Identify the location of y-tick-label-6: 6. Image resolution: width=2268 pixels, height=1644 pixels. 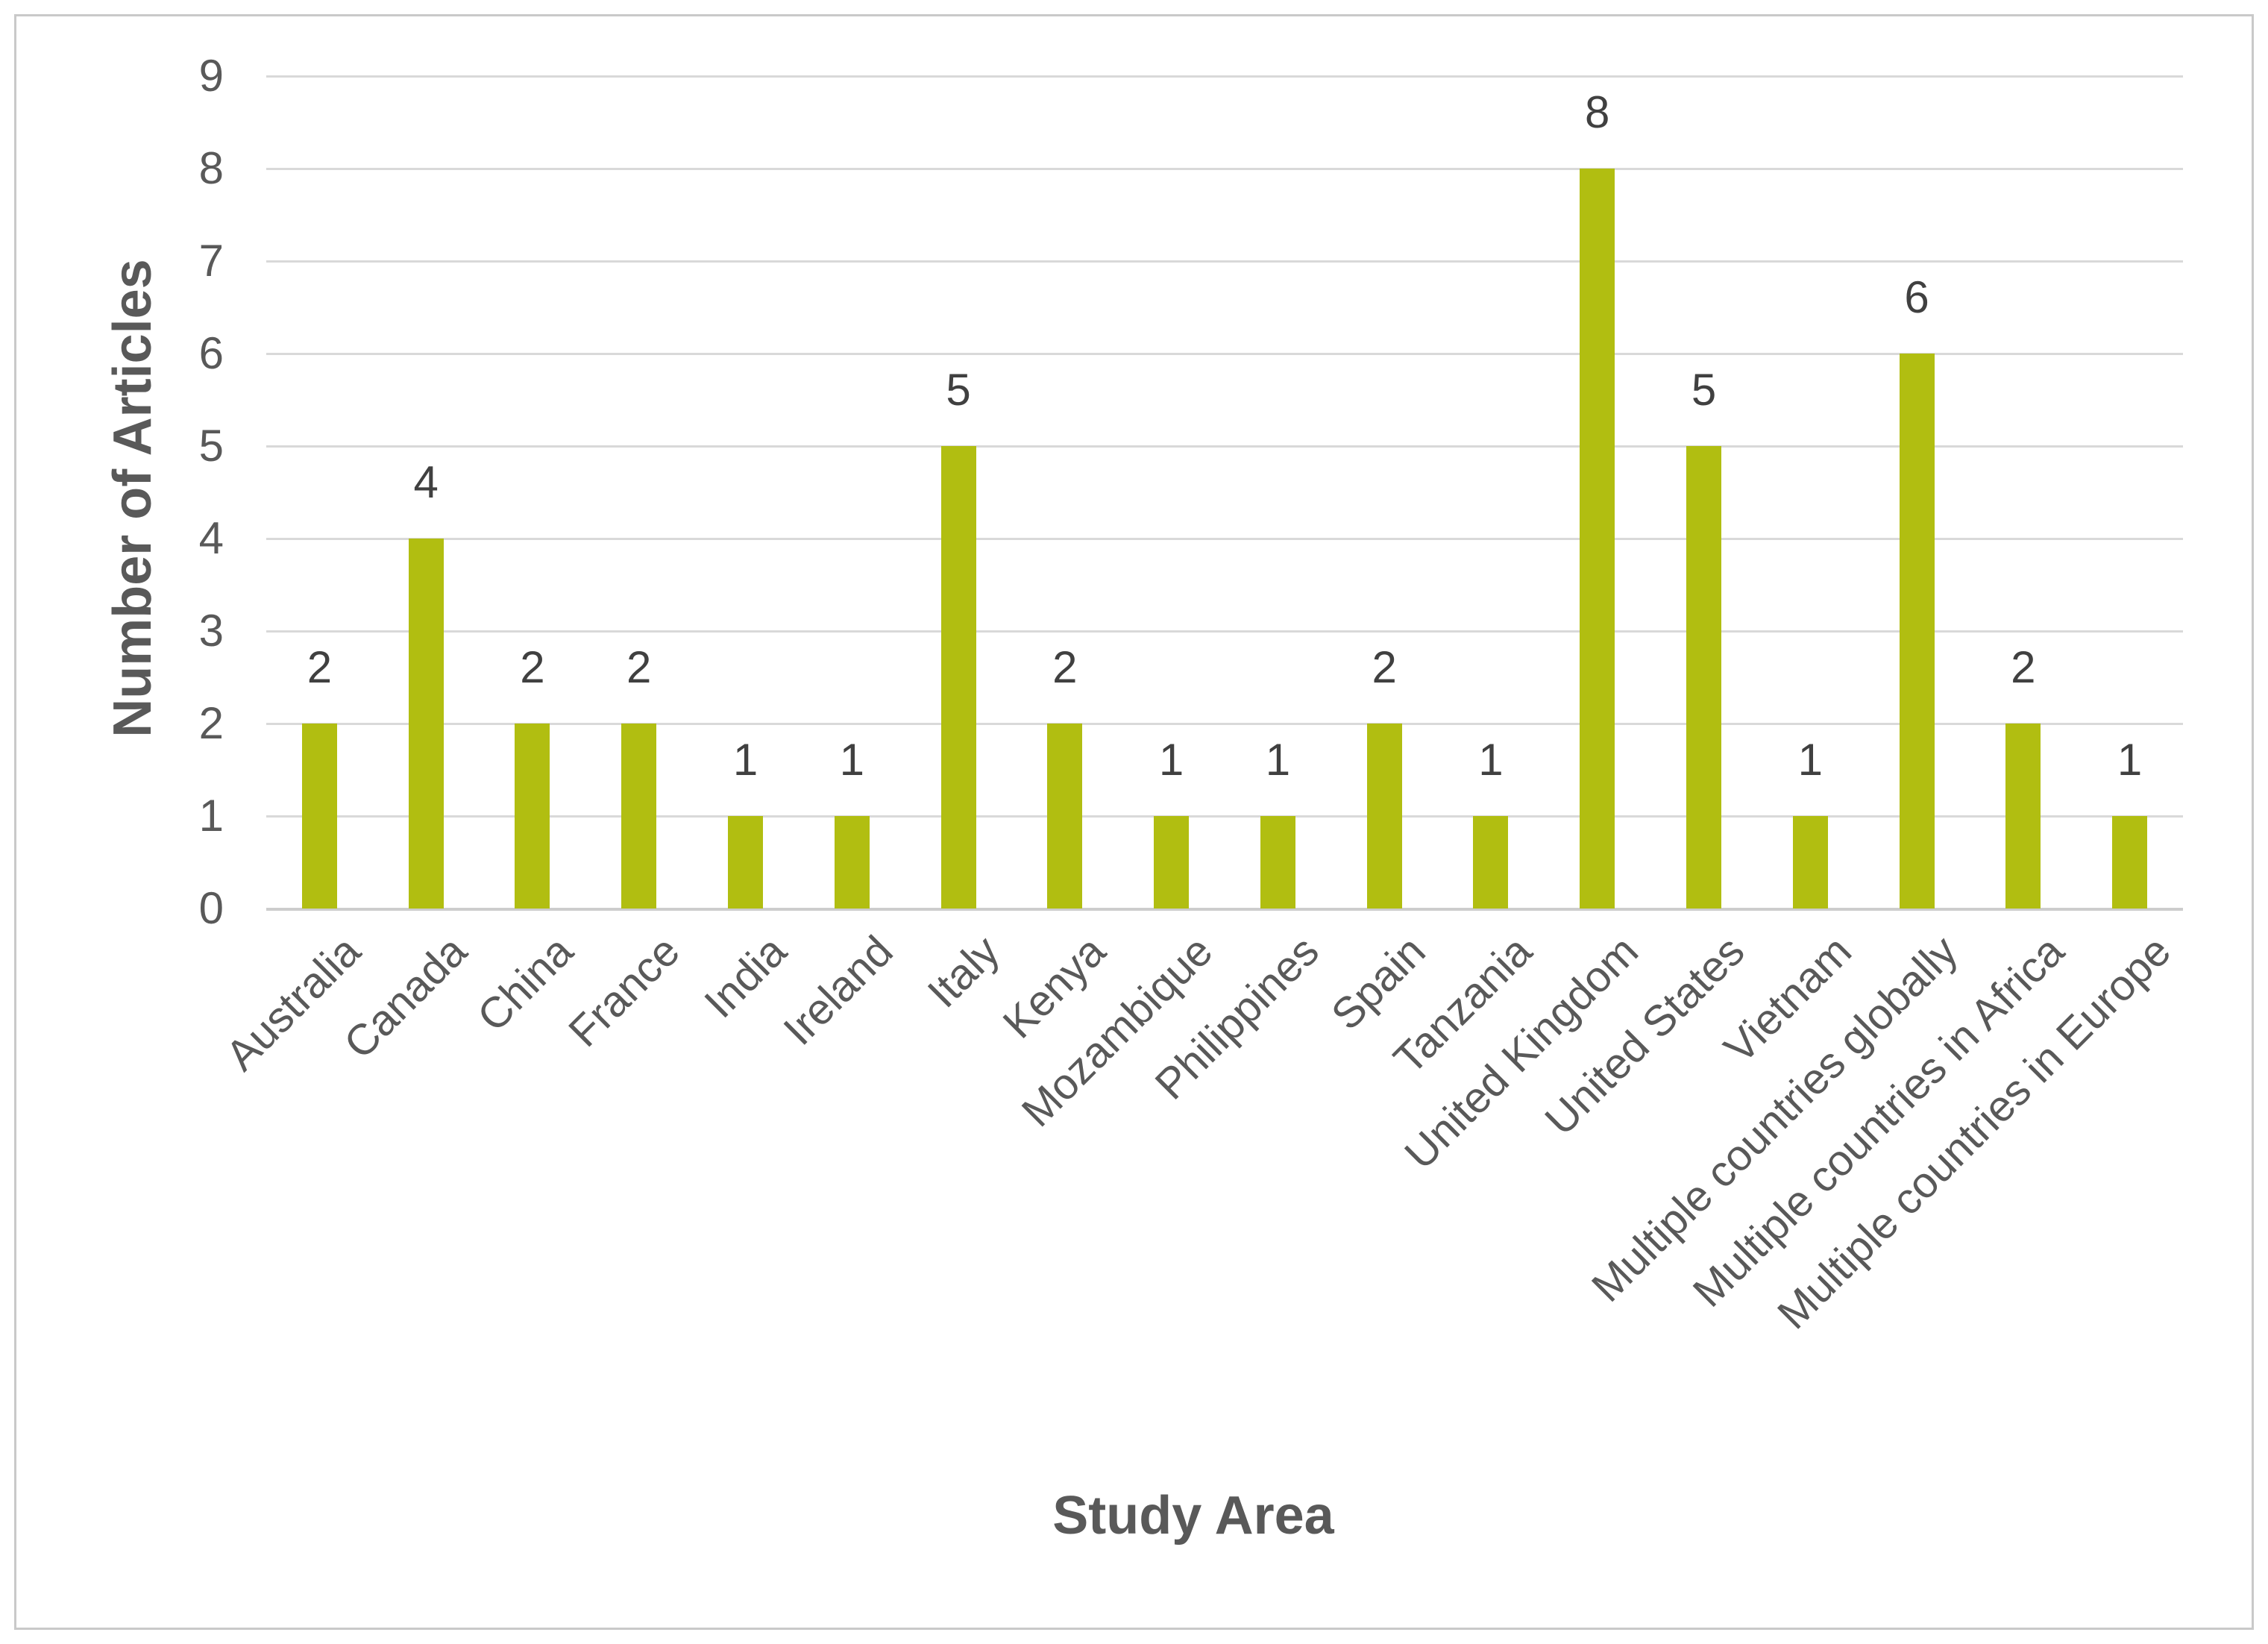
(211, 353).